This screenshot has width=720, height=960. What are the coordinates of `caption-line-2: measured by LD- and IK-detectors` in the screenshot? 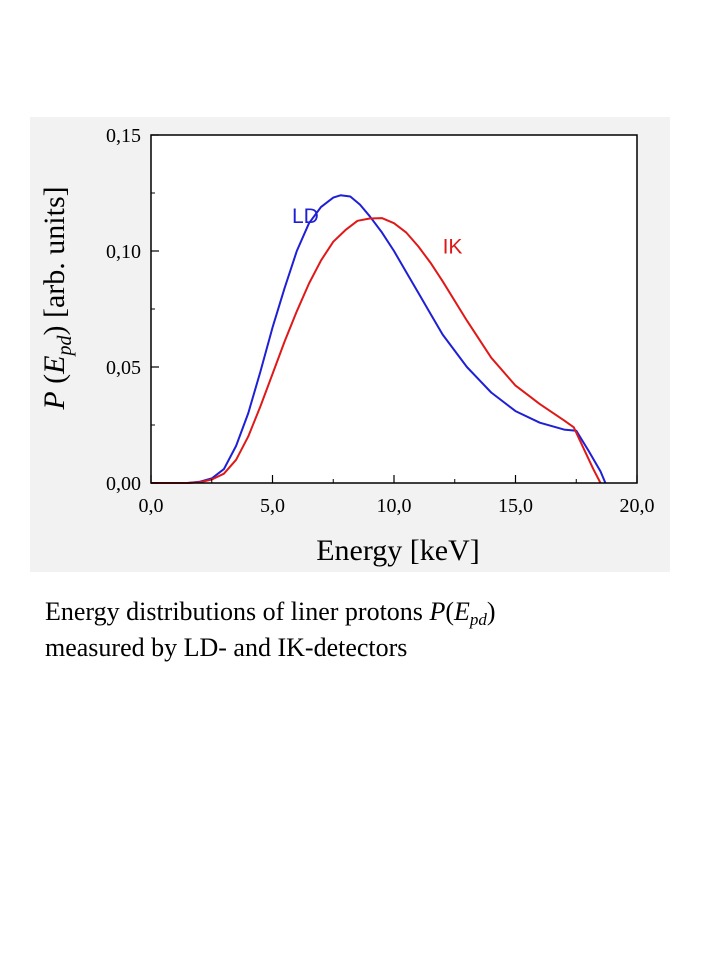 It's located at (226, 647).